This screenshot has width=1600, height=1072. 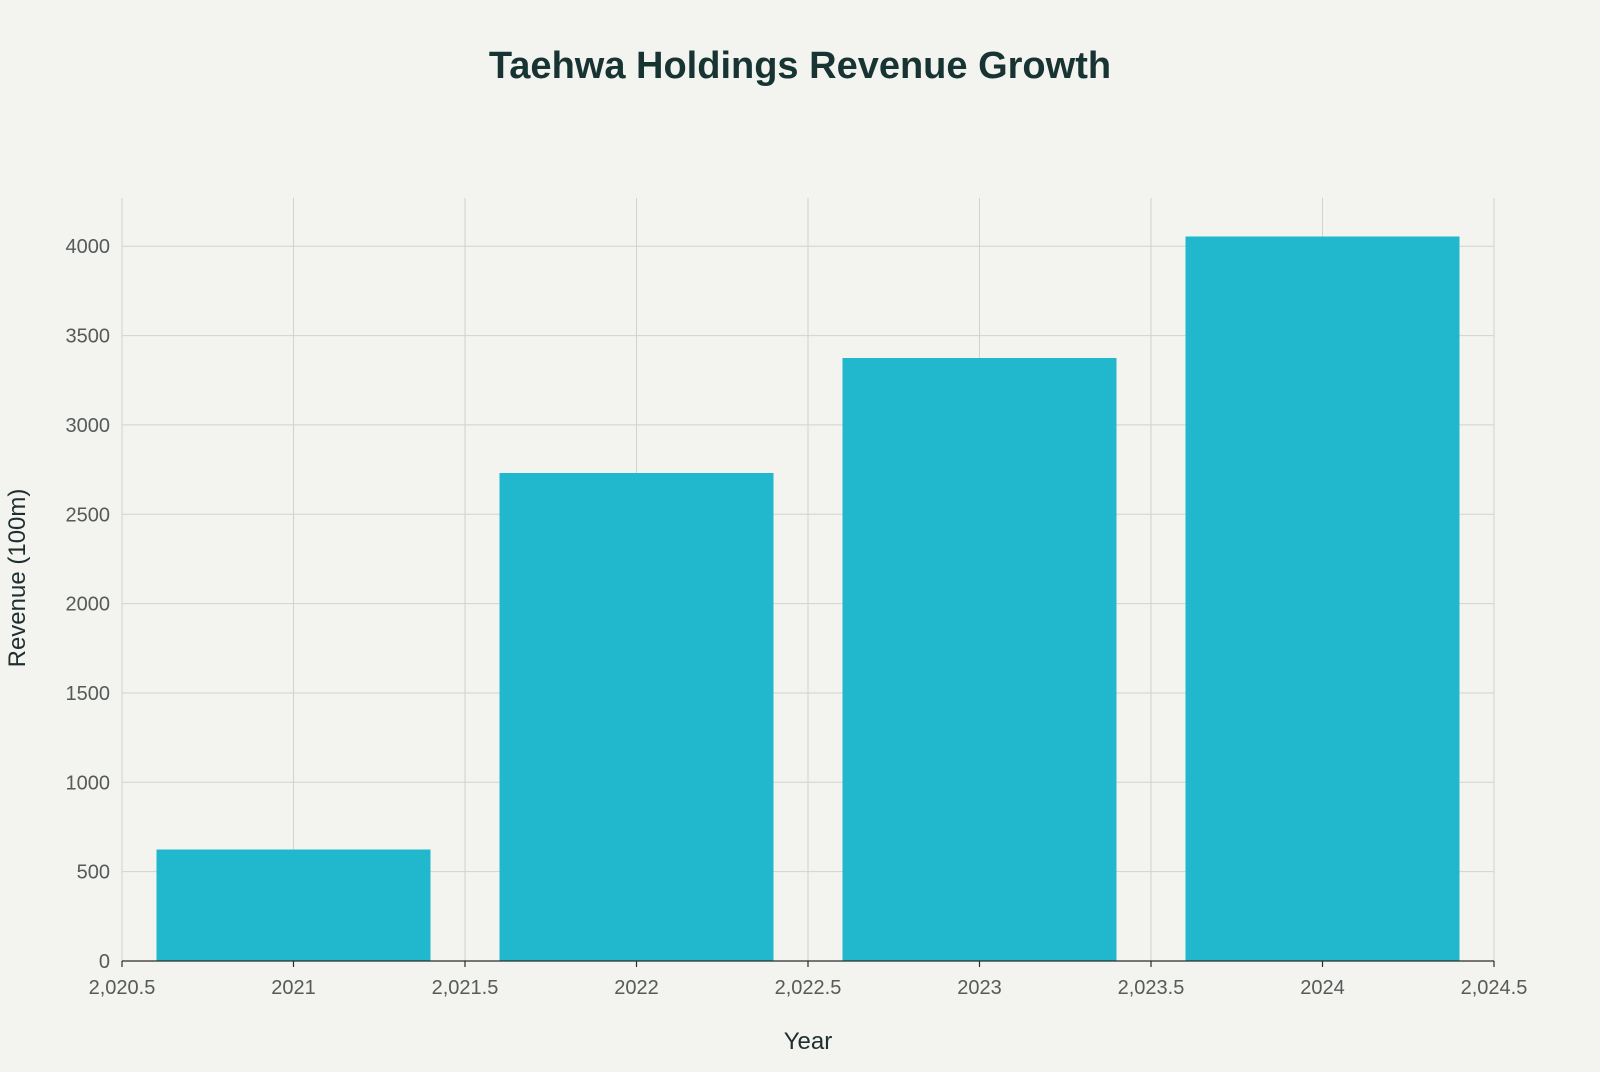 I want to click on y-tick-label: 1500, so click(x=88, y=694).